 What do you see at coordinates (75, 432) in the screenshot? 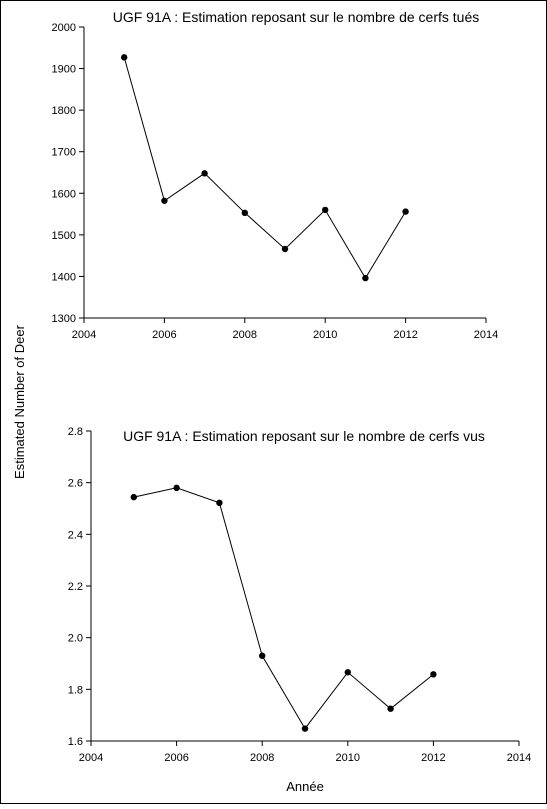
I see `y-tick-label: 2.8` at bounding box center [75, 432].